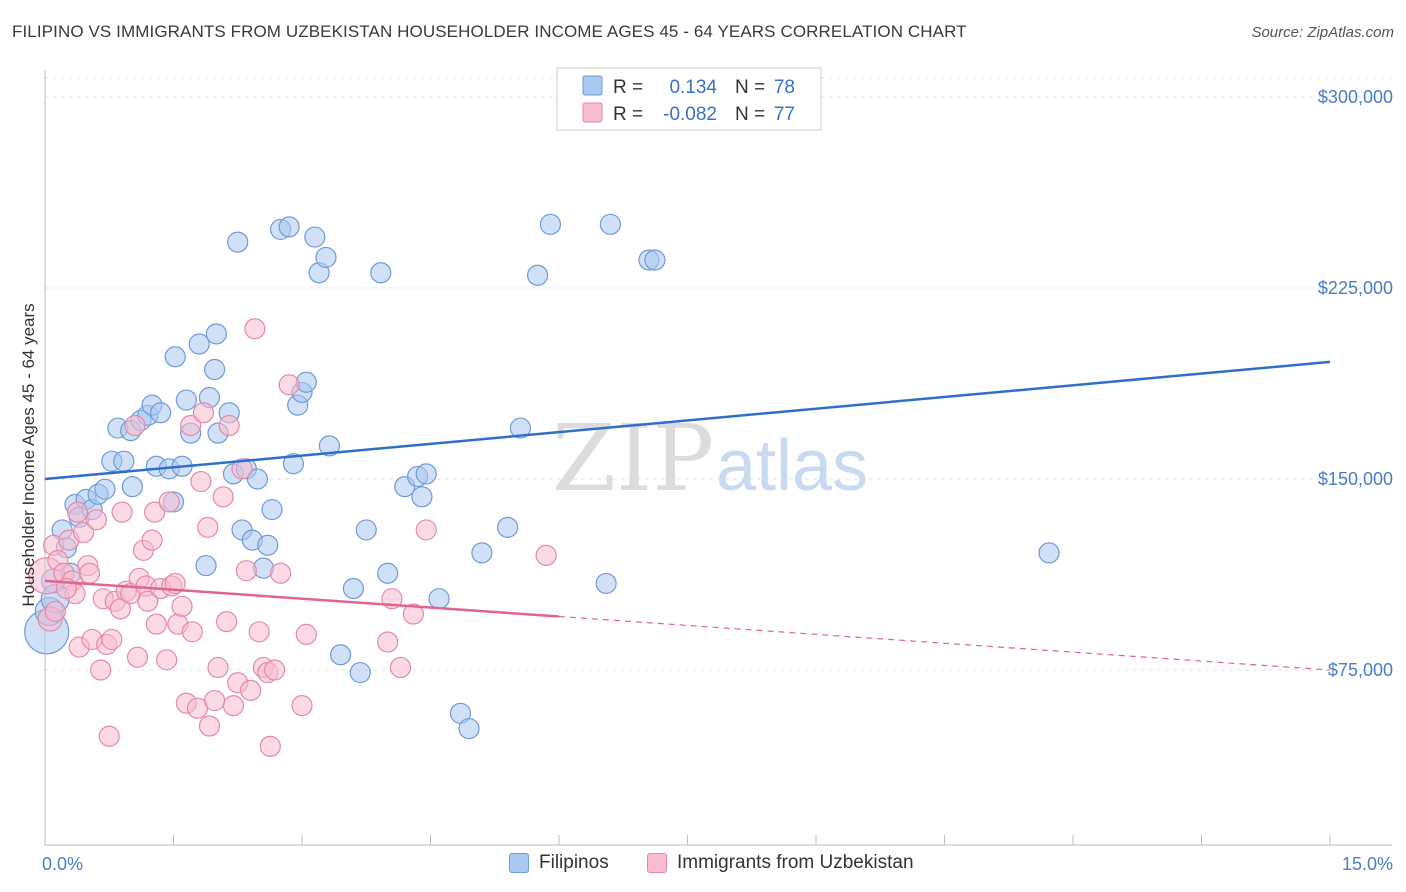  I want to click on legend-r-value: 0.134, so click(693, 87).